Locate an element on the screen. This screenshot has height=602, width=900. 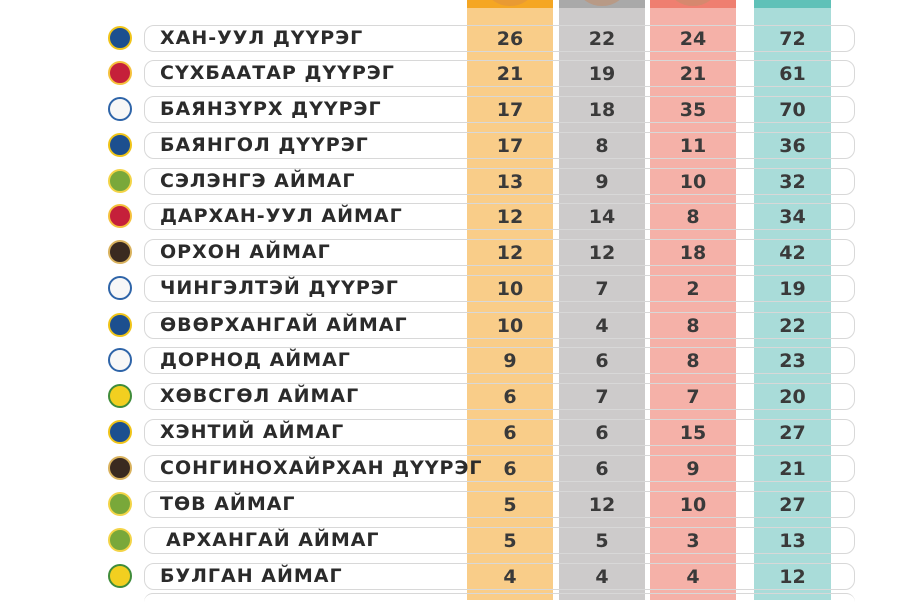
silver-count: 14 is located at coordinates (602, 217).